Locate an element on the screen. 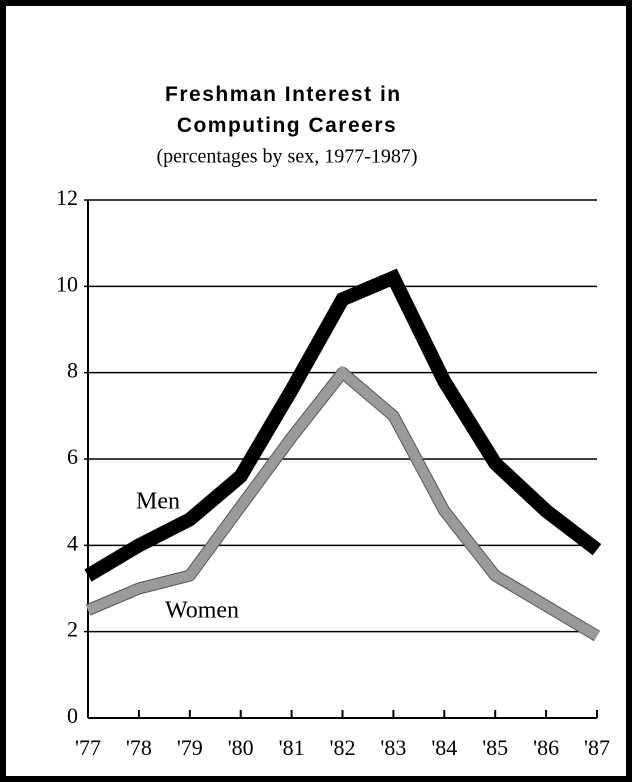 This screenshot has height=782, width=632. y-tick-label: 2 is located at coordinates (72, 629).